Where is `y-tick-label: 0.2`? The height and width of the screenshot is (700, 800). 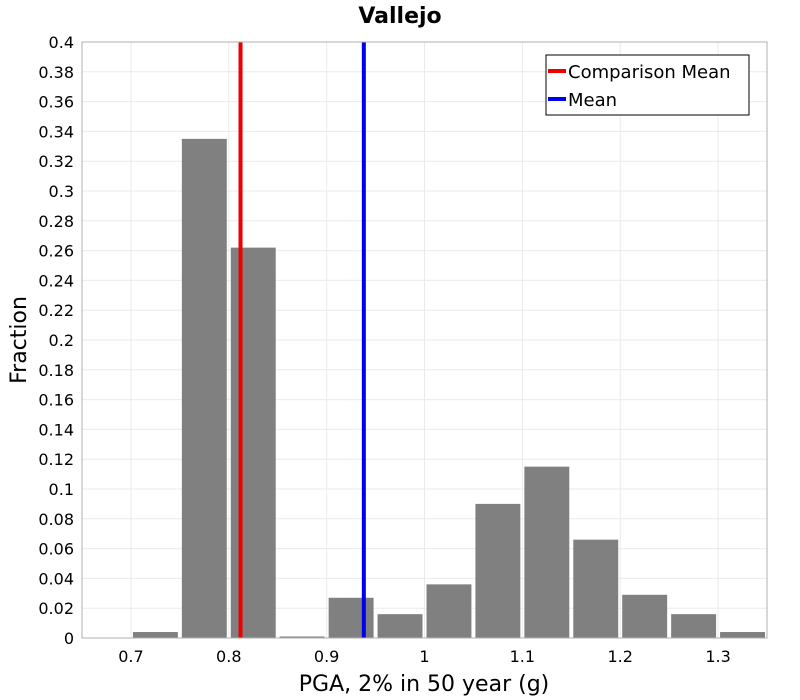 y-tick-label: 0.2 is located at coordinates (61, 340).